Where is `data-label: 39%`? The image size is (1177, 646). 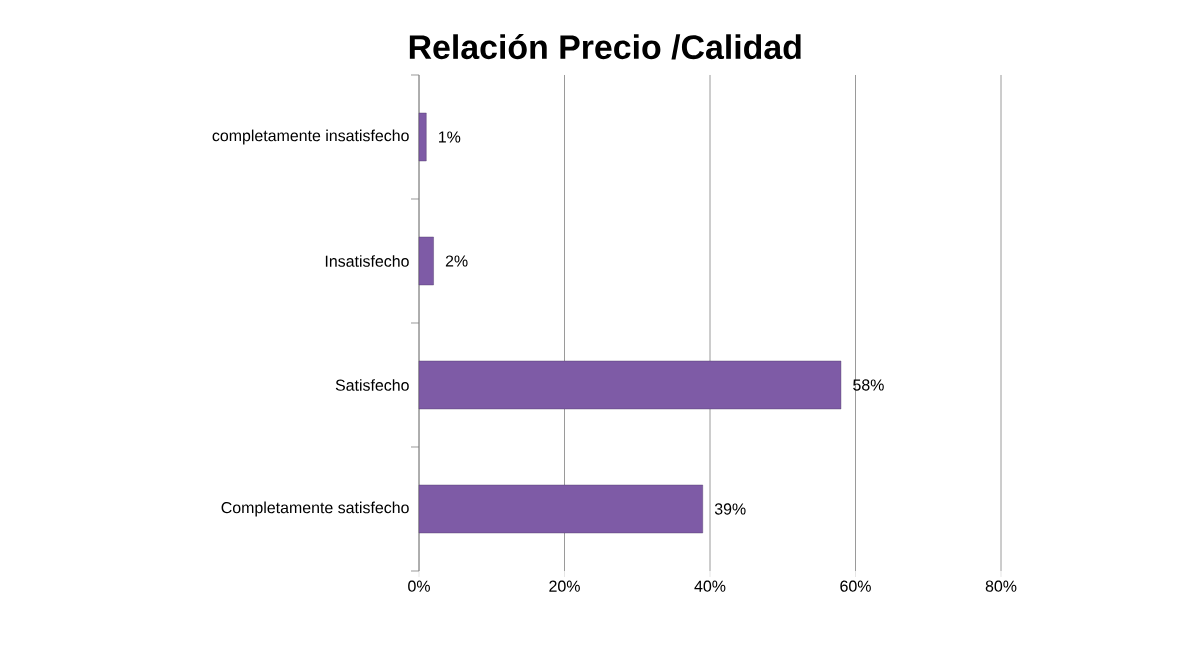
data-label: 39% is located at coordinates (730, 509).